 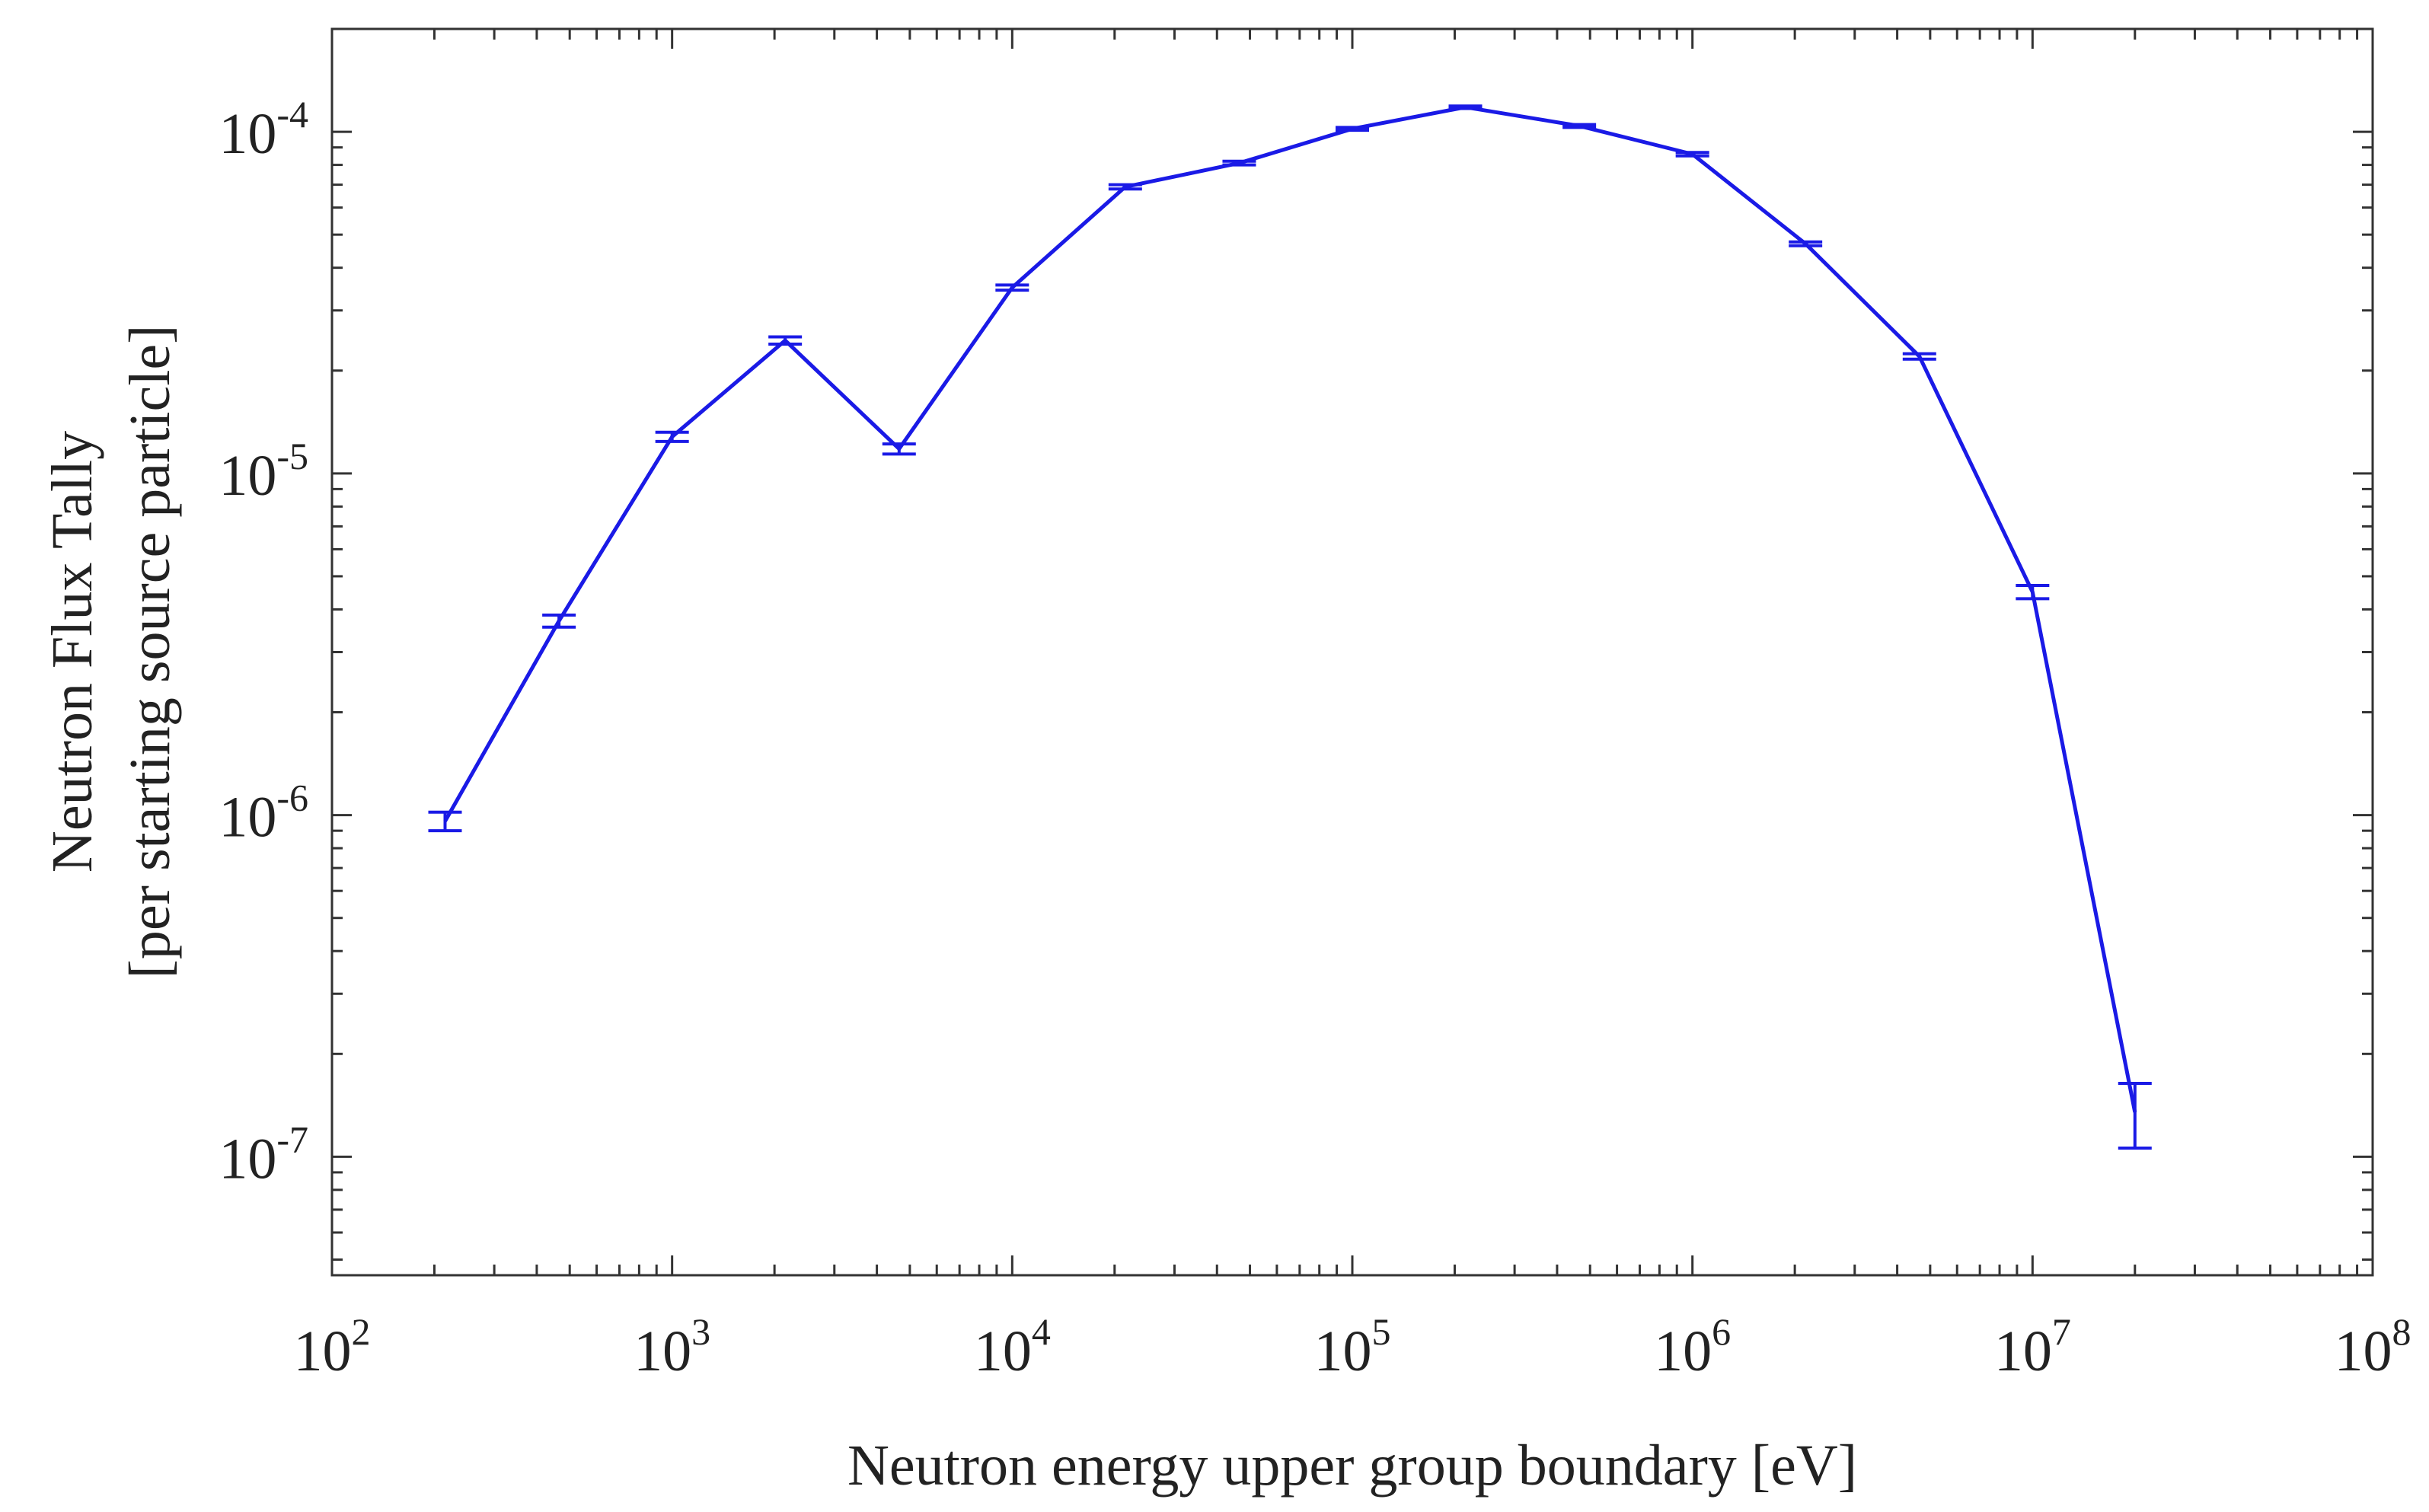 What do you see at coordinates (700, 1331) in the screenshot?
I see `x-tick-exponent: 3` at bounding box center [700, 1331].